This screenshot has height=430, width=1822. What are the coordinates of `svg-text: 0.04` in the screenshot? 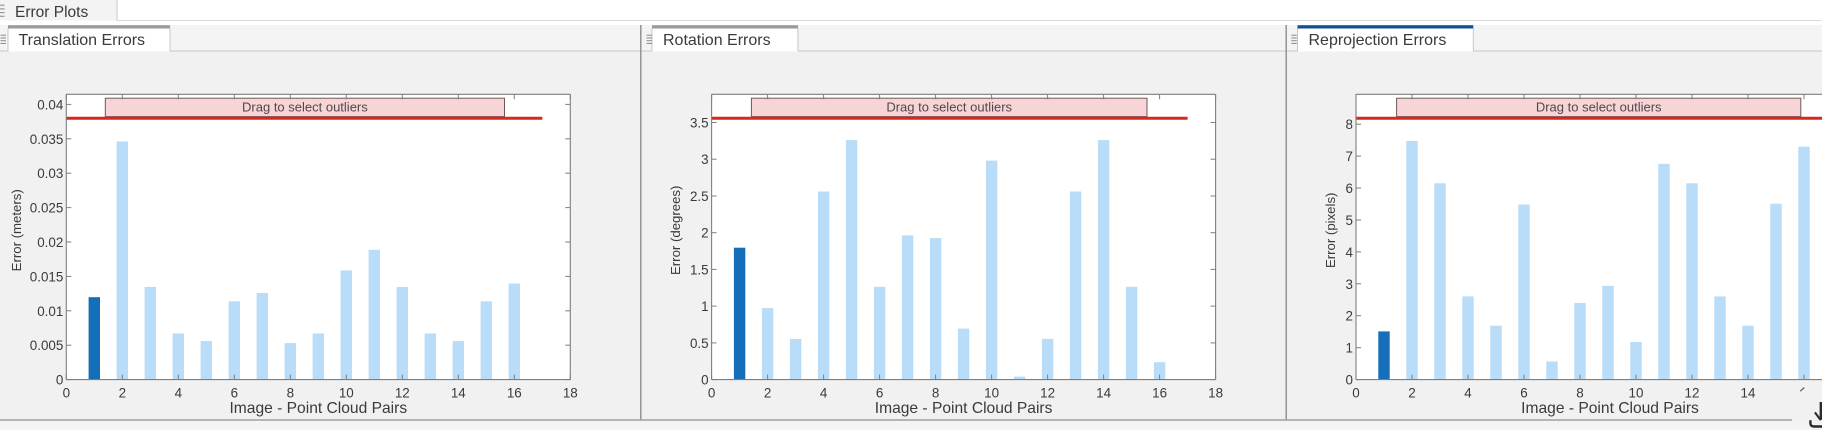 It's located at (50, 104).